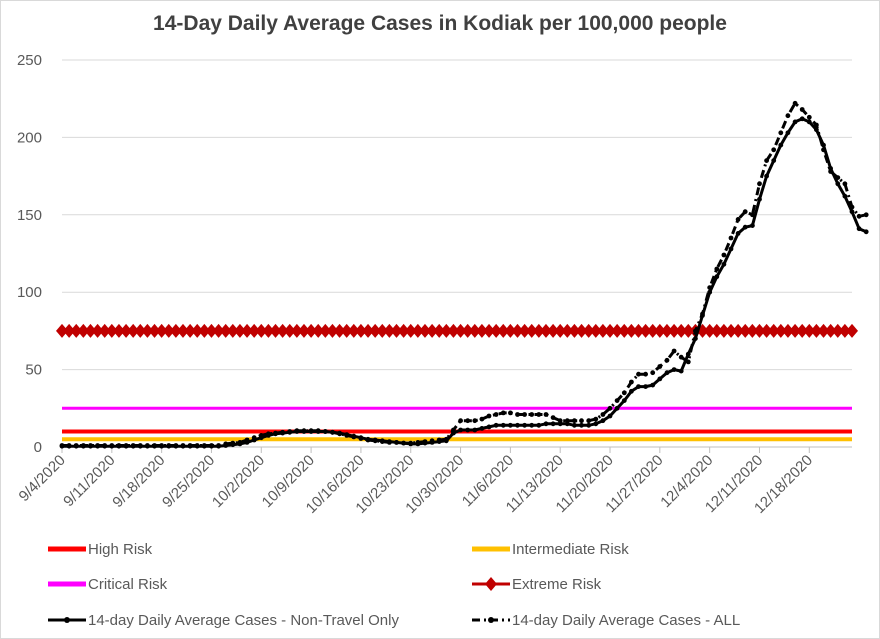 The height and width of the screenshot is (639, 880). Describe the element at coordinates (138, 481) in the screenshot. I see `x-tick-label: 9/18/2020` at that location.